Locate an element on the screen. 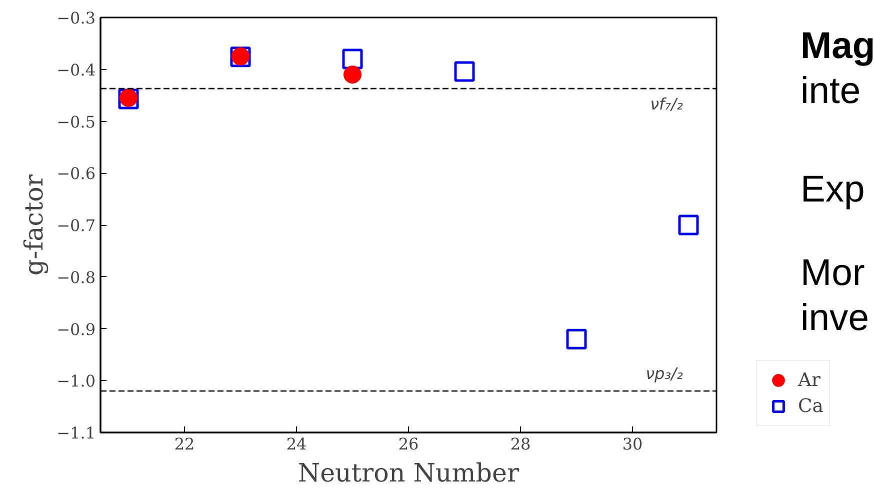 This screenshot has height=498, width=874. x-tick-label: 22 is located at coordinates (184, 444).